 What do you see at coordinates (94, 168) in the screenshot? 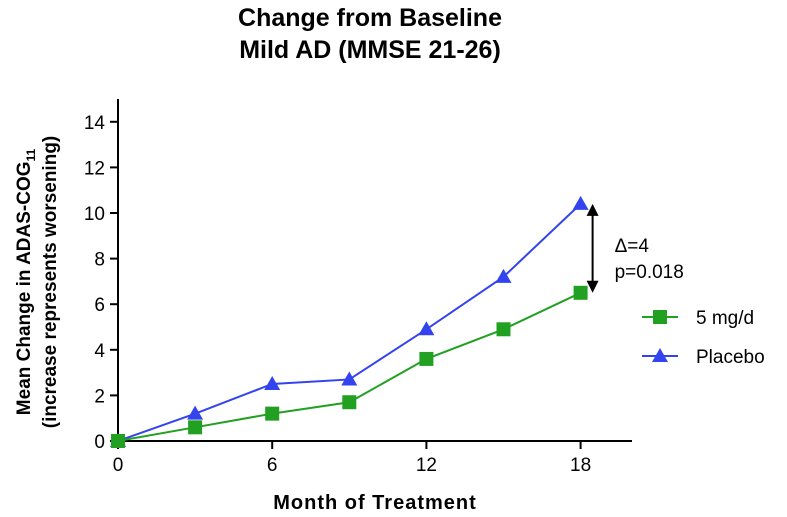
I see `y-tick-label: 12` at bounding box center [94, 168].